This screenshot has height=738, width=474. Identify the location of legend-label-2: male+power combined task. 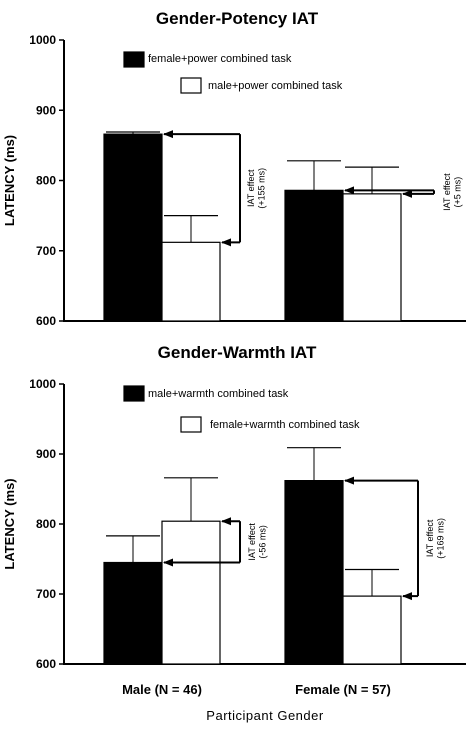
(275, 86).